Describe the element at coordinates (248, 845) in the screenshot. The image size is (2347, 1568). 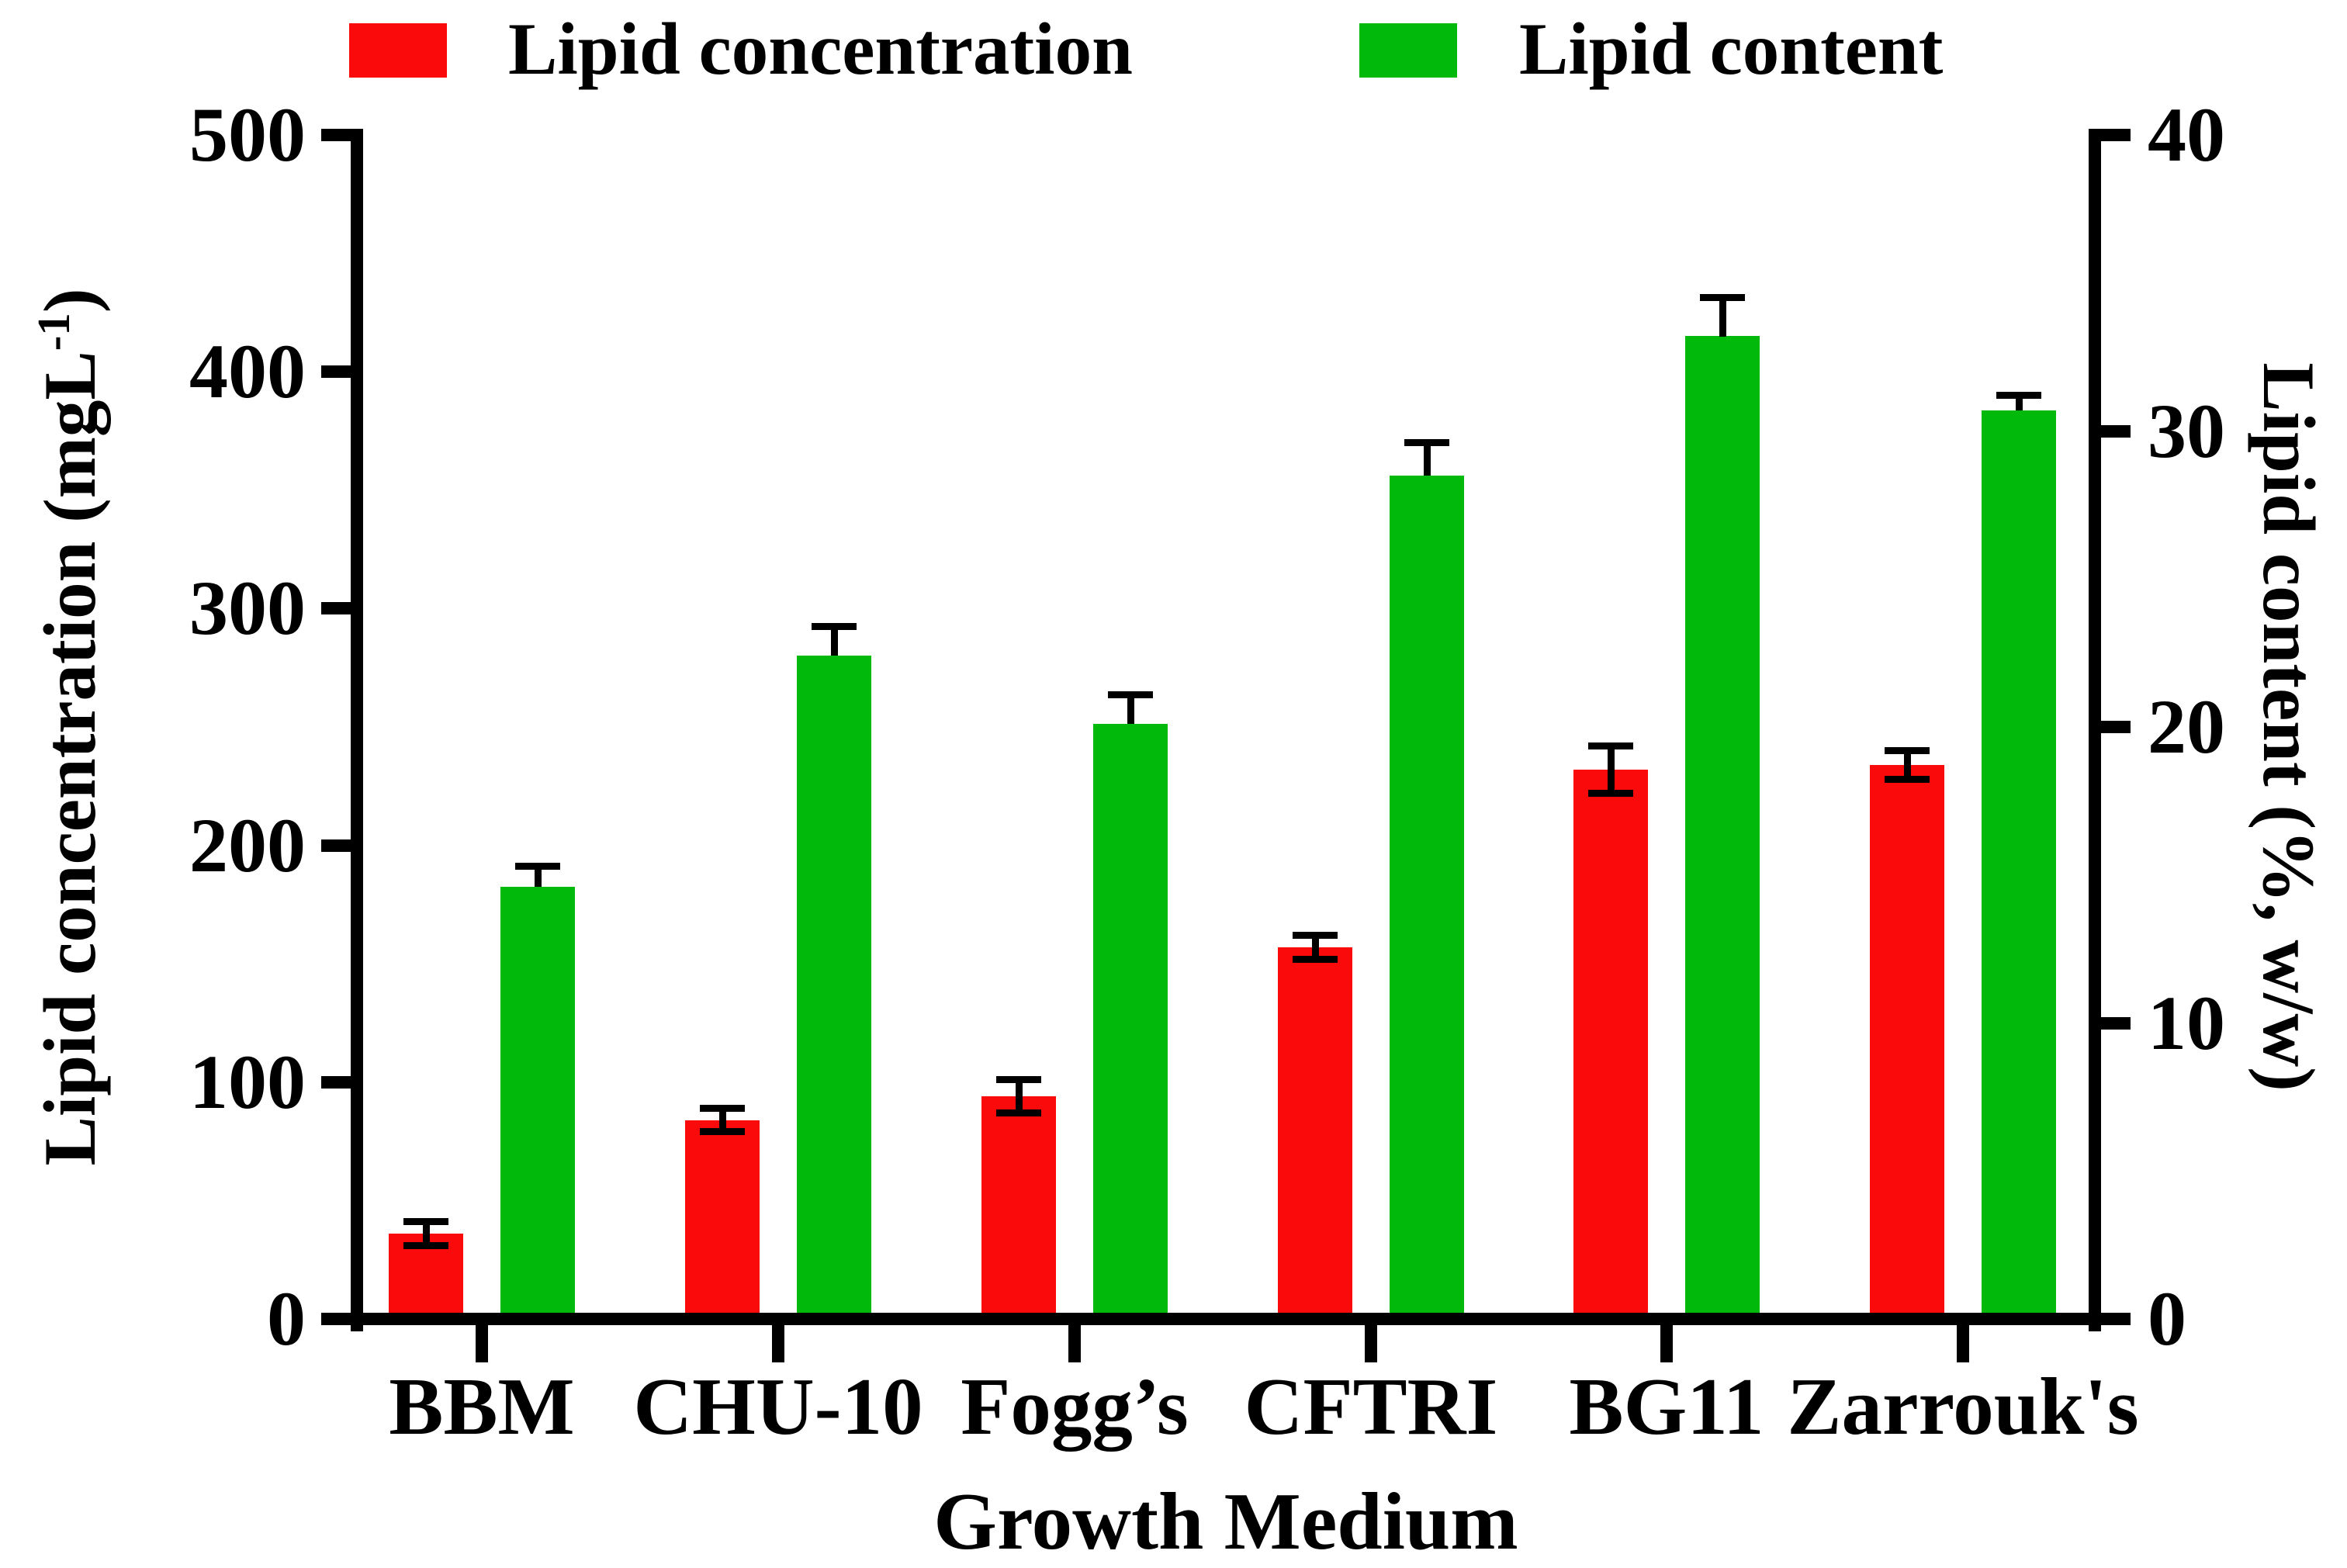
I see `y-left-tick-label-200: 200` at that location.